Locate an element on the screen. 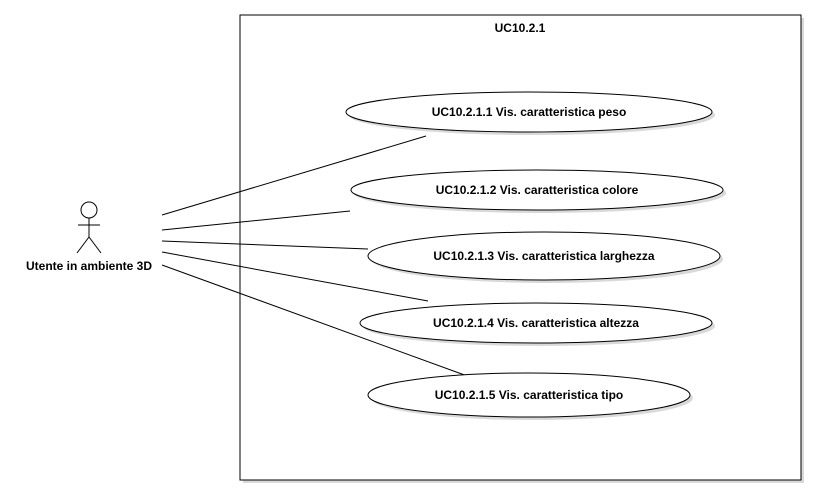 The width and height of the screenshot is (826, 503). actor-head is located at coordinates (89, 210).